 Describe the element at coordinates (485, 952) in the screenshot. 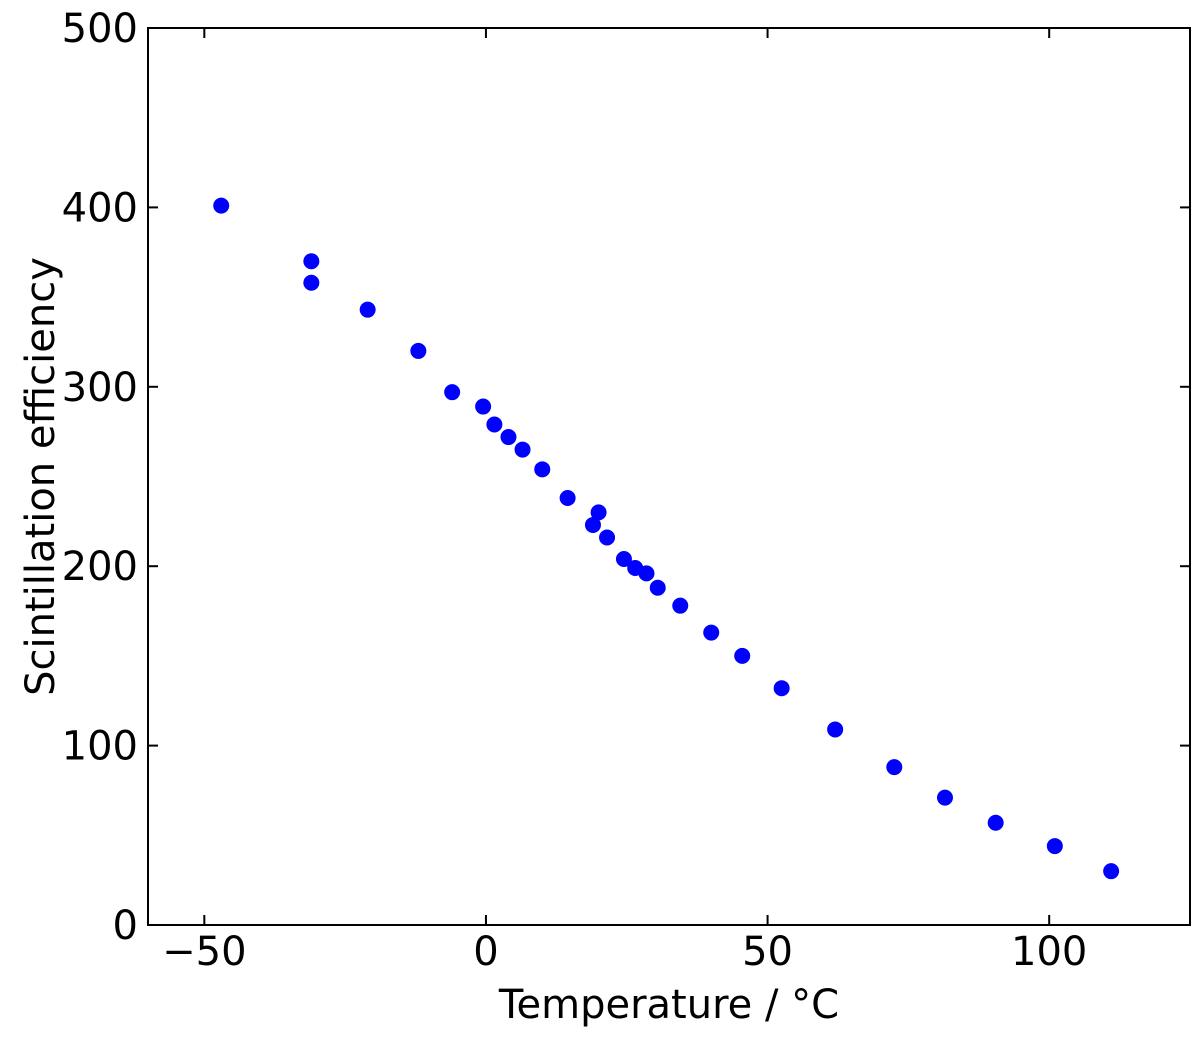

I see `x-tick-label: 0` at that location.